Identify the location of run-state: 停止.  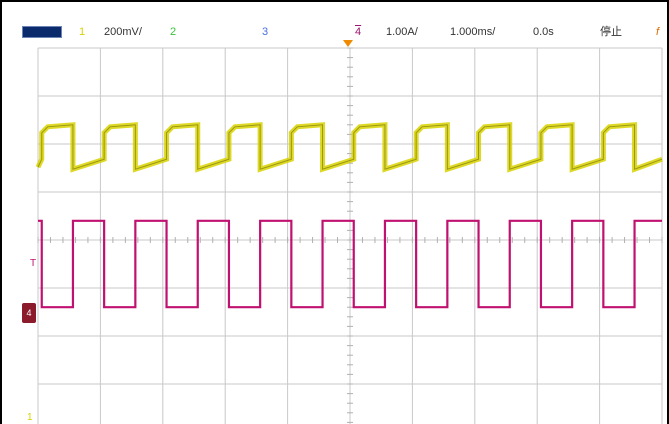
(611, 32).